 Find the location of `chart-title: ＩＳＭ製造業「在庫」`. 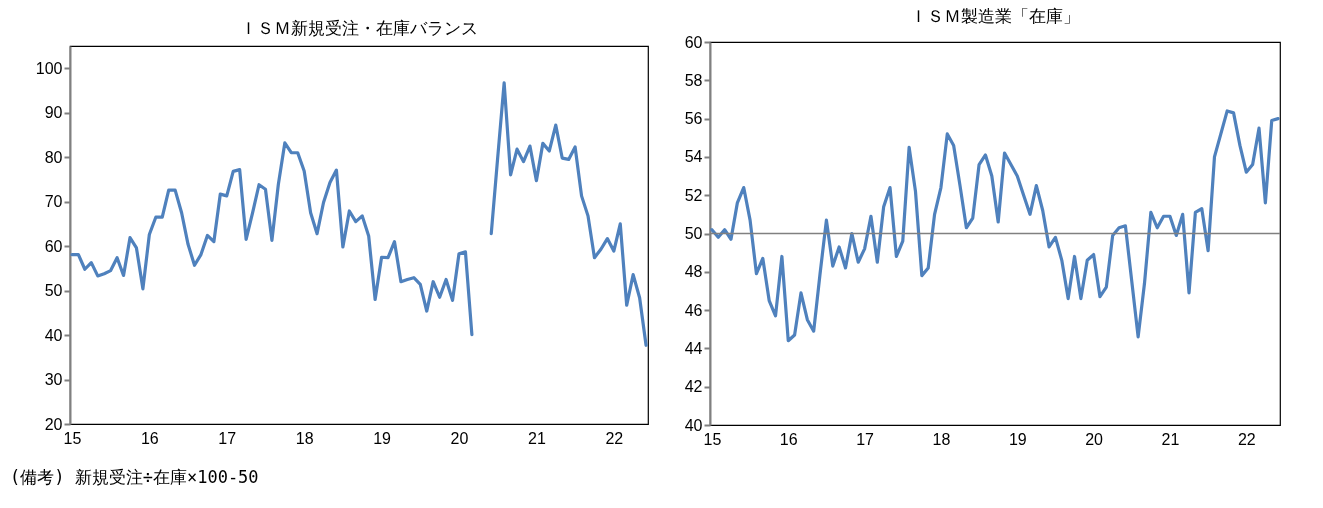

chart-title: ＩＳＭ製造業「在庫」 is located at coordinates (995, 16).